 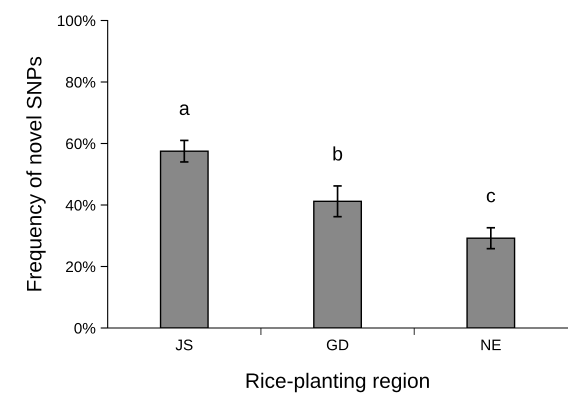 What do you see at coordinates (81, 266) in the screenshot?
I see `y-tick-label: 20%` at bounding box center [81, 266].